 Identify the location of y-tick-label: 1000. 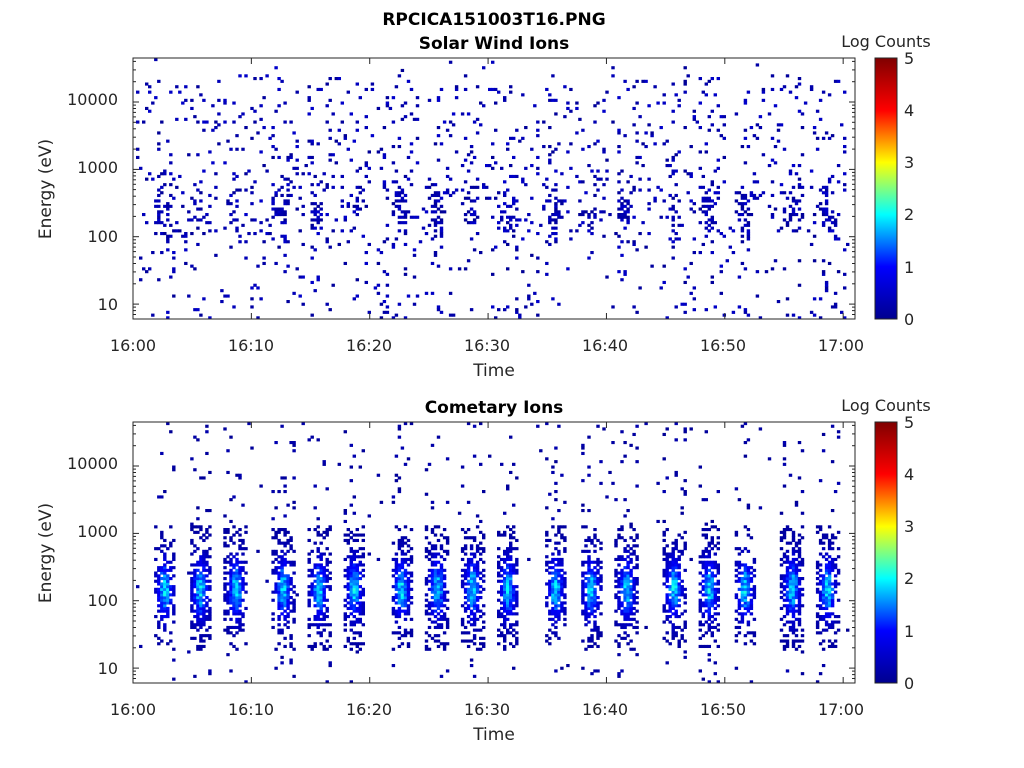
(97, 167).